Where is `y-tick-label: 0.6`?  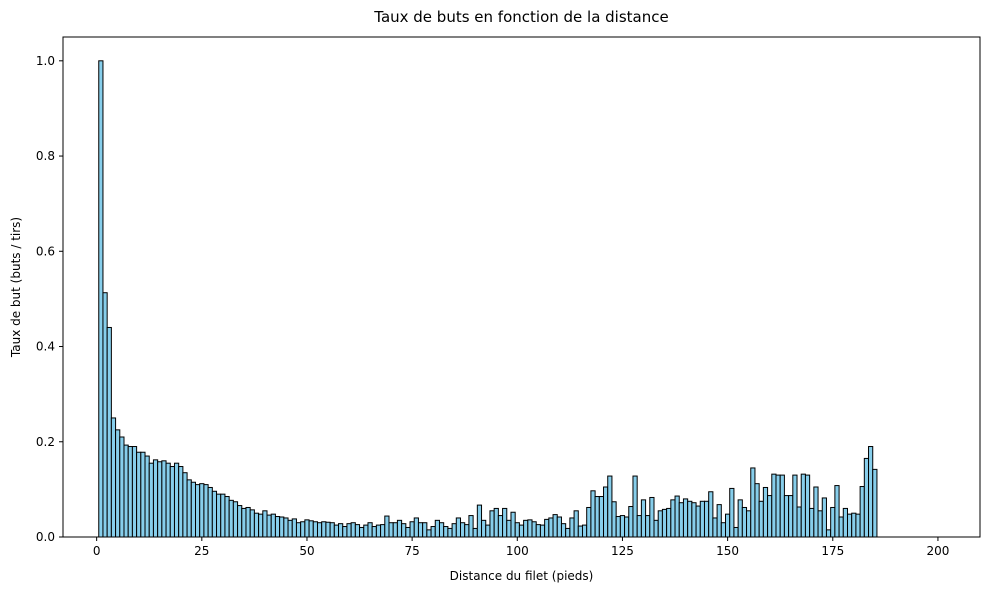
y-tick-label: 0.6 is located at coordinates (45, 251).